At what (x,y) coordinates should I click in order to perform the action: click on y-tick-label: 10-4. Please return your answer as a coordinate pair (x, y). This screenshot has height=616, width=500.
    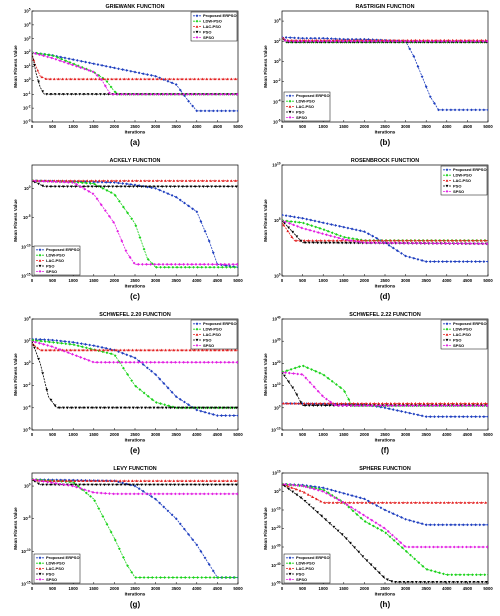
    Looking at the image, I should click on (27, 407).